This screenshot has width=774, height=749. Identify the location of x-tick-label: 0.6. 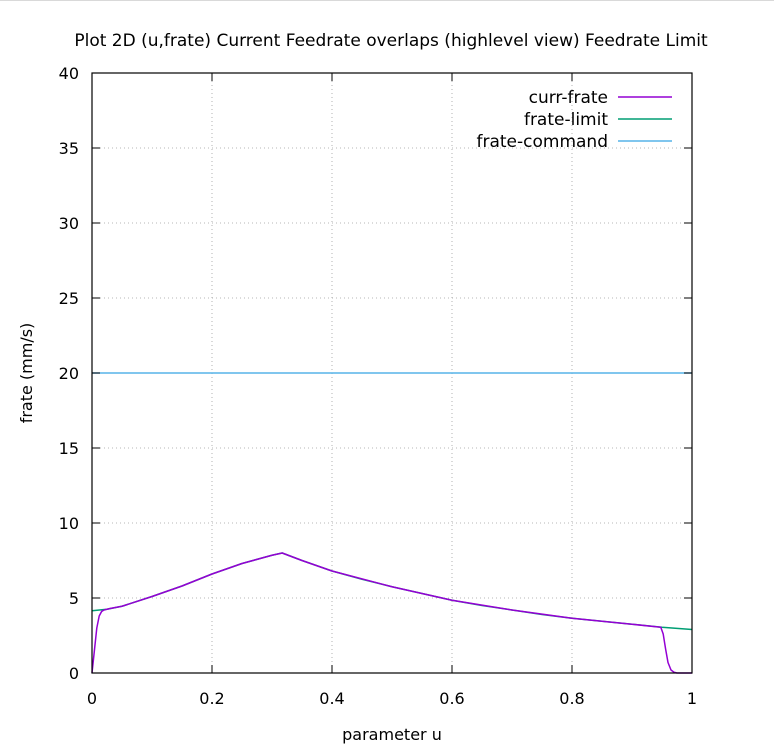
(451, 698).